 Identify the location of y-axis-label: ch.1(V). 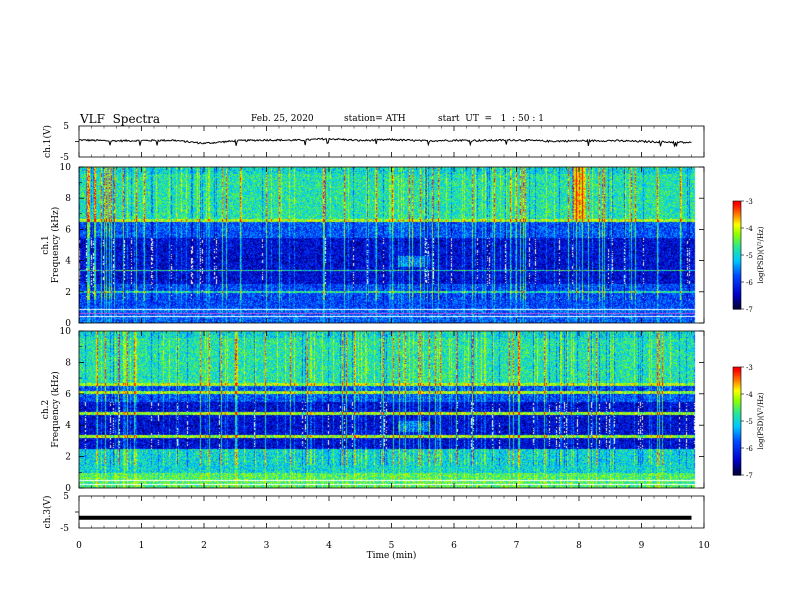
(47, 141).